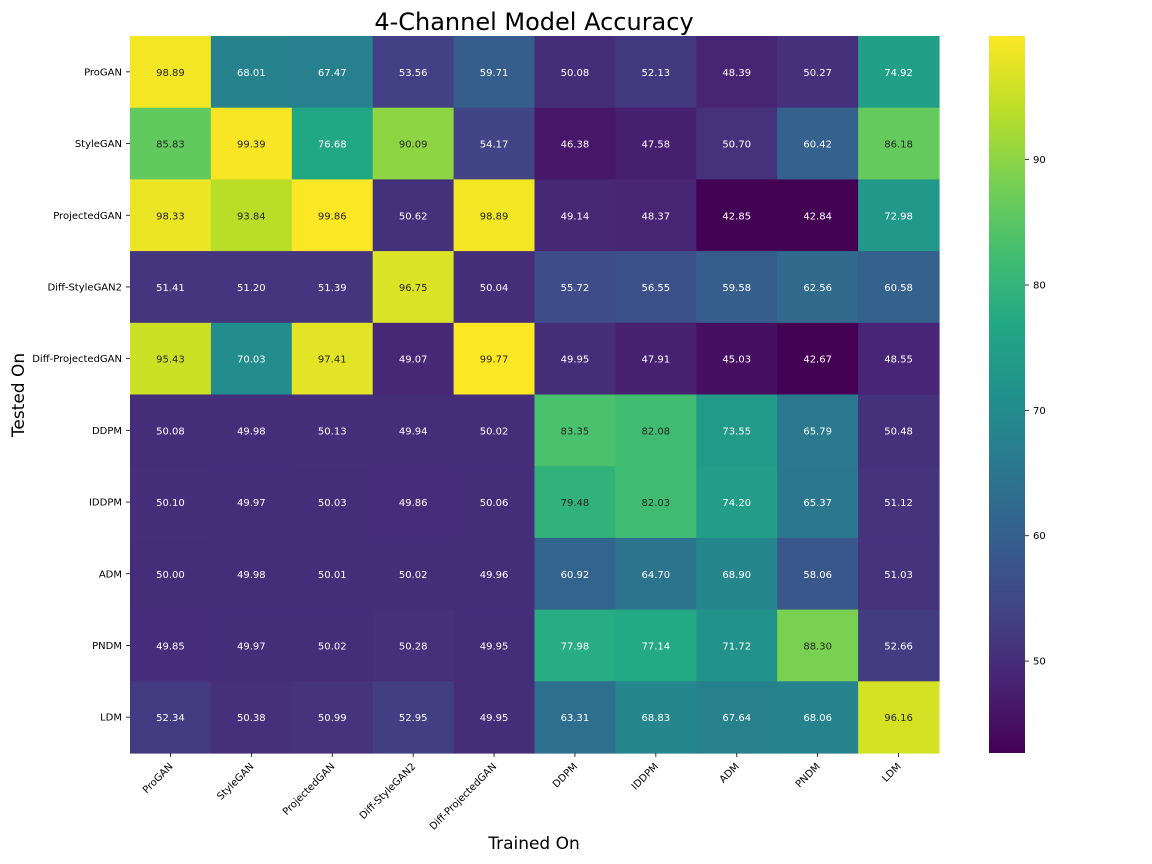 The width and height of the screenshot is (1152, 864). Describe the element at coordinates (817, 431) in the screenshot. I see `cell-value-label: 65.79` at that location.